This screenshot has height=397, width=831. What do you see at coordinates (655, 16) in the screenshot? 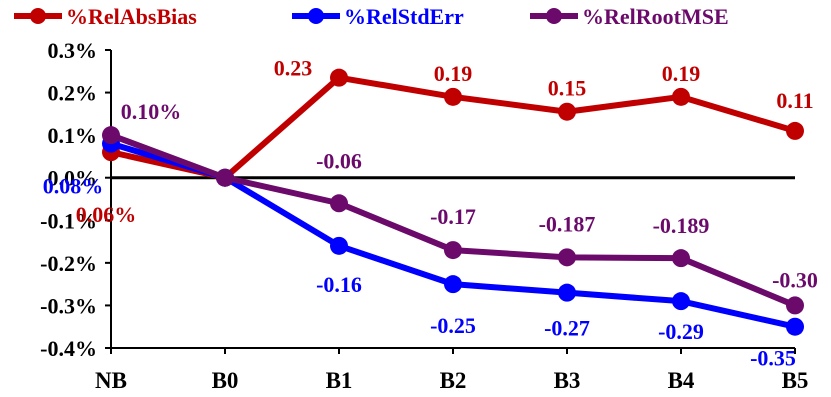
I see `legend-label-2: %RelRootMSE` at bounding box center [655, 16].